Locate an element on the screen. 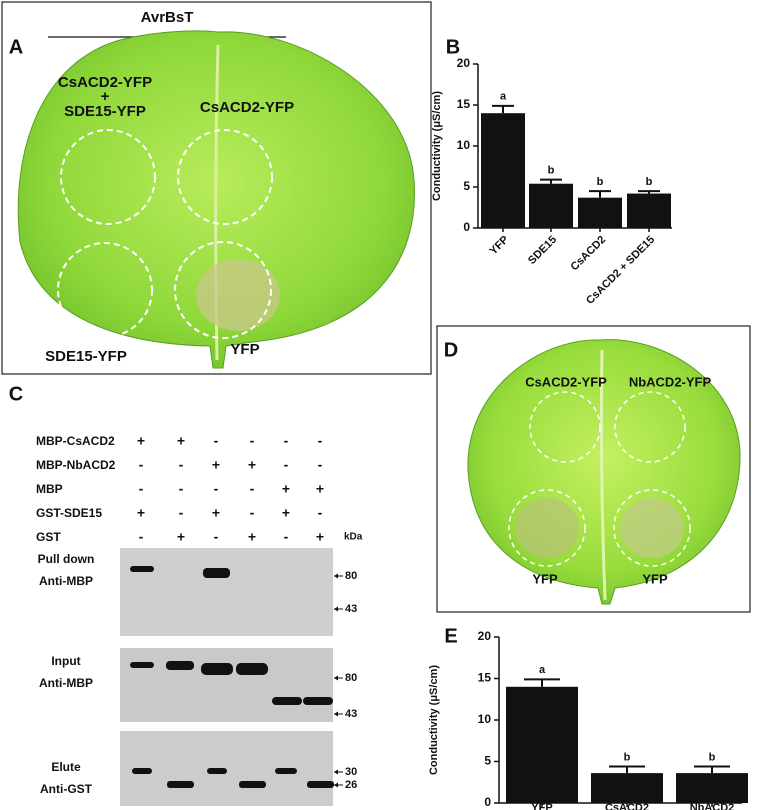 The image size is (758, 810). marker-label: 30 is located at coordinates (351, 772).